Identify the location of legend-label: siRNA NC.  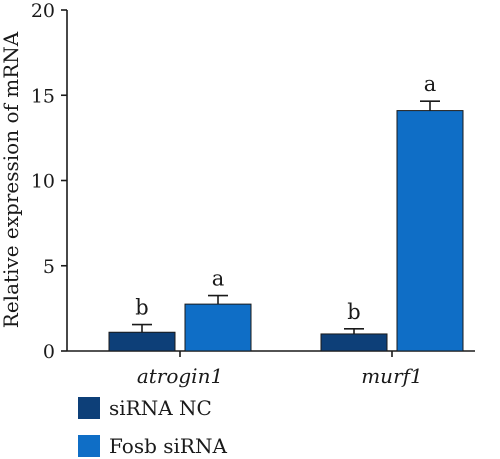
(160, 408).